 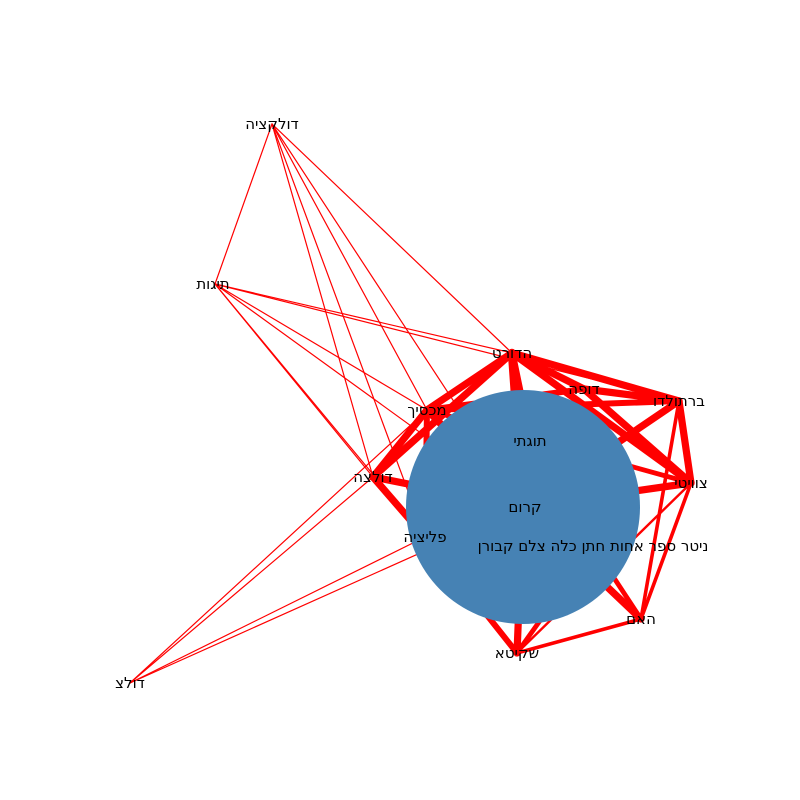 I want to click on nodes-layer, so click(x=523, y=507).